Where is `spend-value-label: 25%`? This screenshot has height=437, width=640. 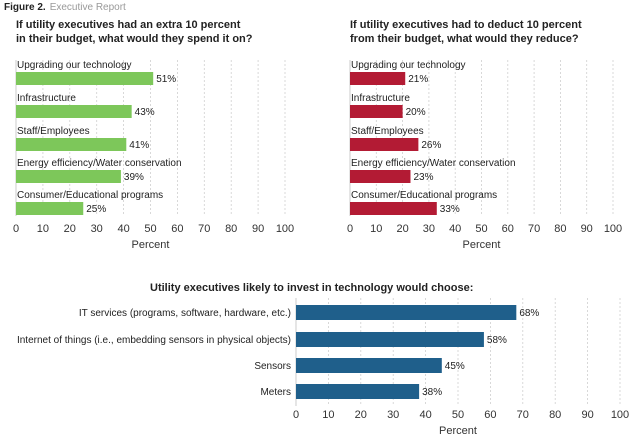 spend-value-label: 25% is located at coordinates (96, 209).